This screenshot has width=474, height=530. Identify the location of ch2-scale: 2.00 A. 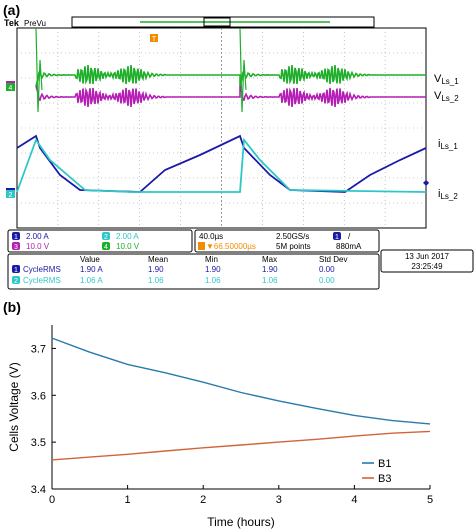
(127, 236).